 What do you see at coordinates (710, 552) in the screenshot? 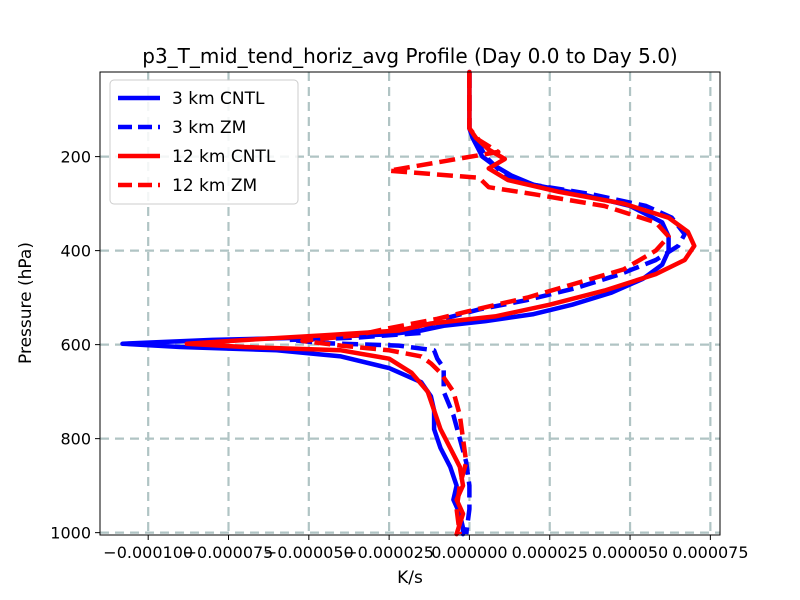
I see `x-tick-label: 0.000075` at bounding box center [710, 552].